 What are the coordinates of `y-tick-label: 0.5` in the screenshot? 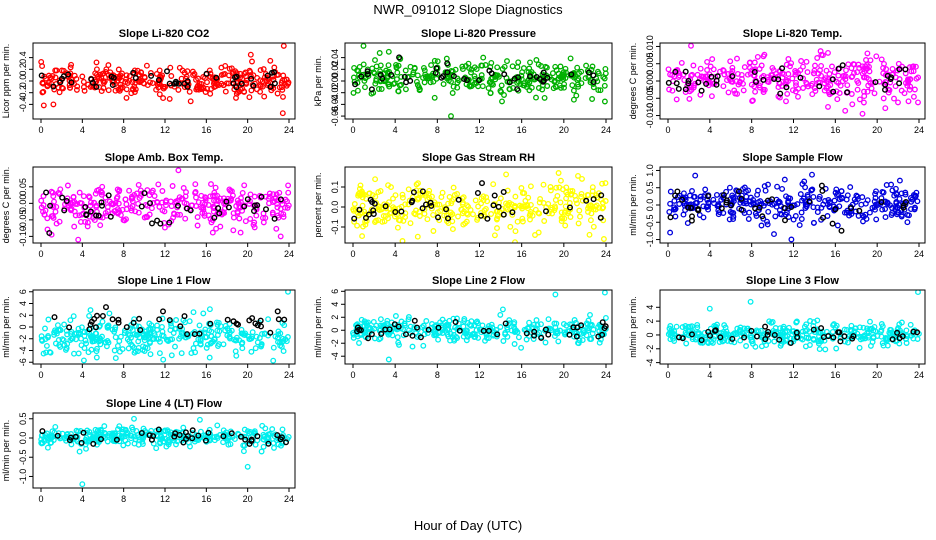 It's located at (650, 187).